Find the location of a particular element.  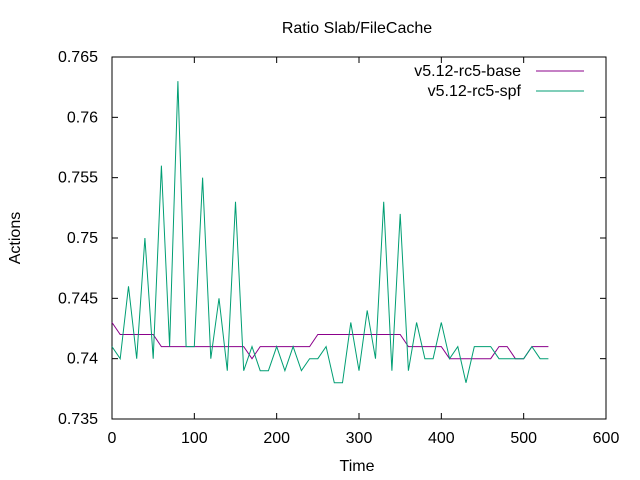

chart-title: Ratio Slab/FileCache is located at coordinates (357, 28).